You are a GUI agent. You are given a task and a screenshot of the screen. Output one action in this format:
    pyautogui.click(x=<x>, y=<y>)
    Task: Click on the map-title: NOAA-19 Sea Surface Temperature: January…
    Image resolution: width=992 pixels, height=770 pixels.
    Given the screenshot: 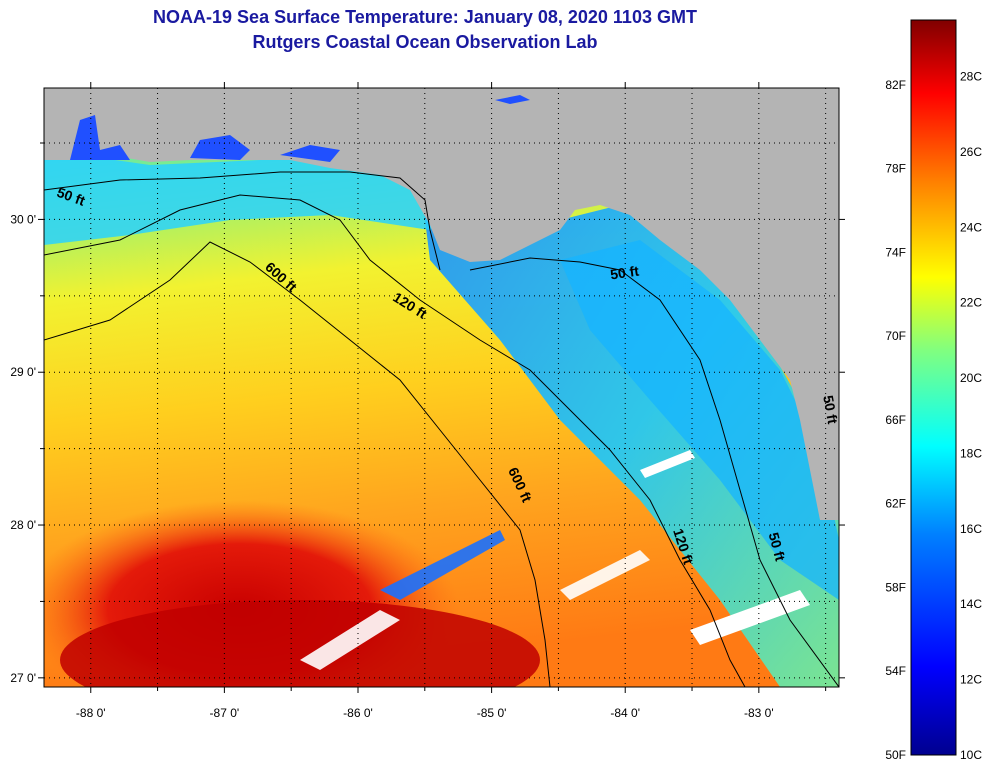 What is the action you would take?
    pyautogui.click(x=425, y=17)
    